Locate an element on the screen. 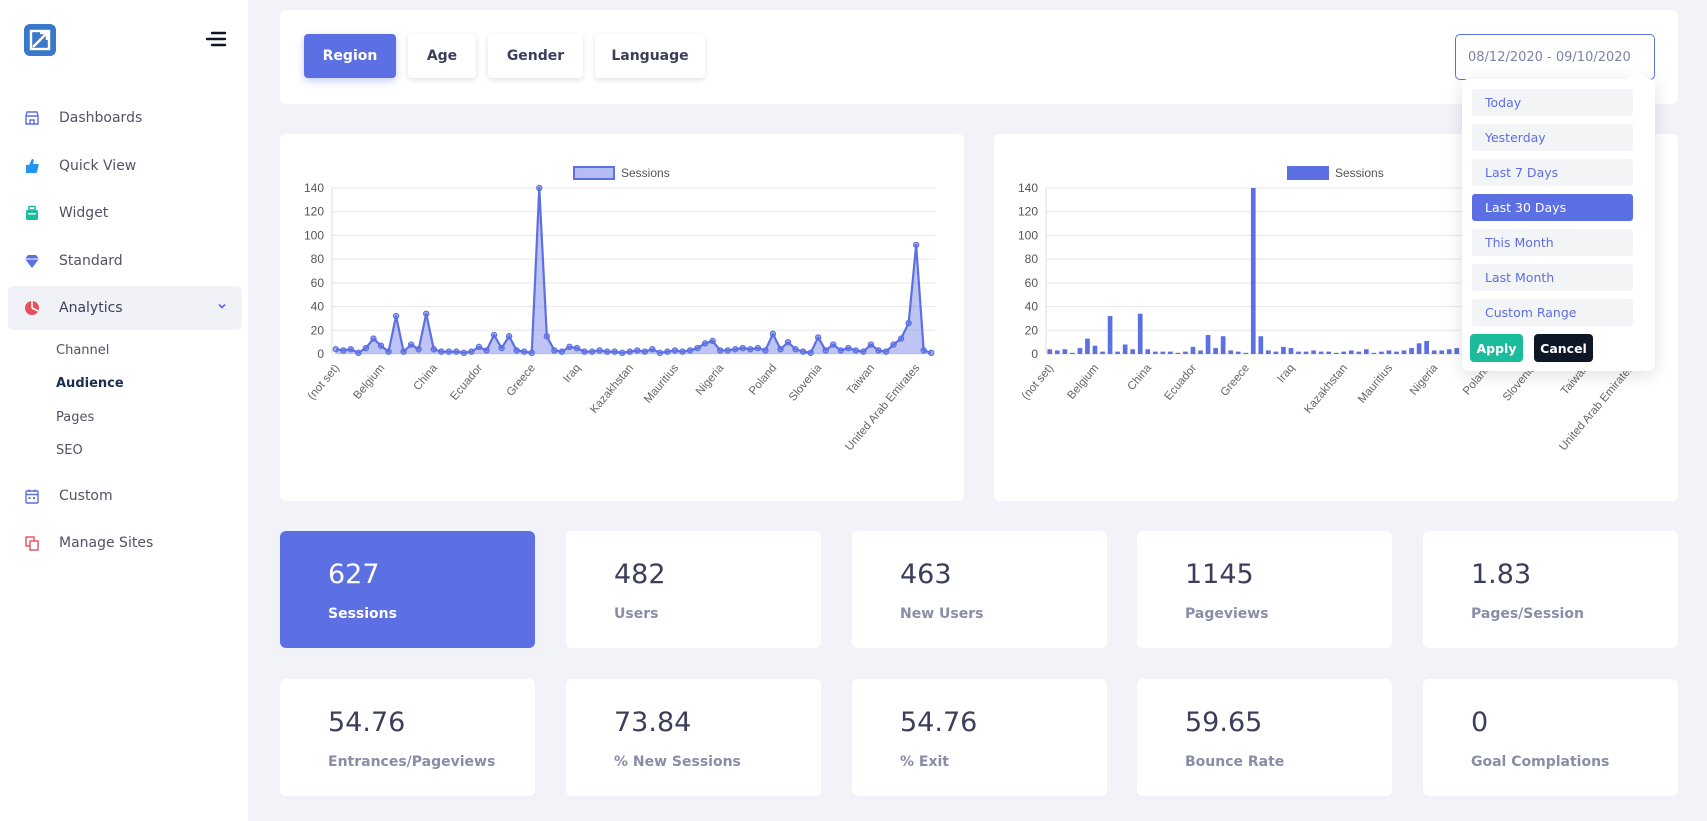  submenu-item-channel: Channel is located at coordinates (83, 350).